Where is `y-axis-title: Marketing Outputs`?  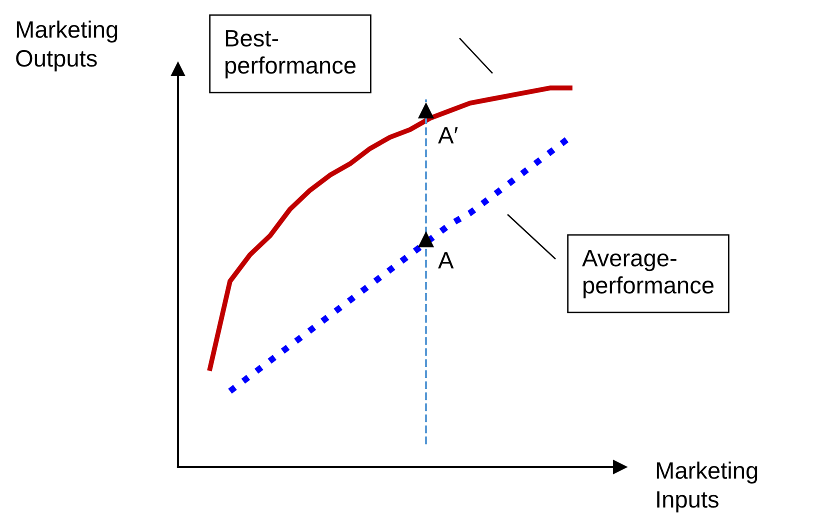 y-axis-title: Marketing Outputs is located at coordinates (67, 46).